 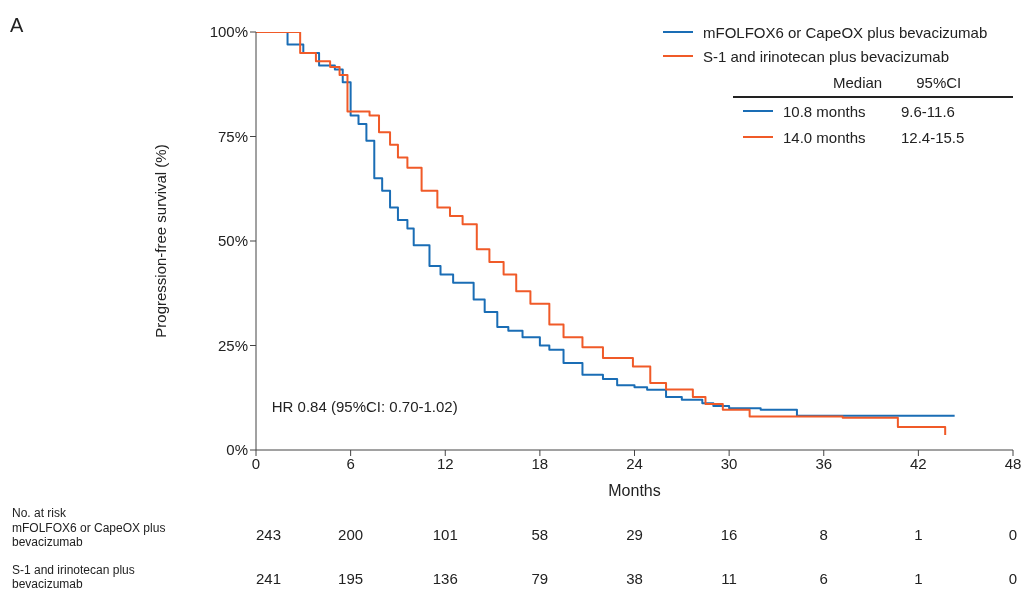 I want to click on annotation: 14.0 months, so click(x=825, y=137).